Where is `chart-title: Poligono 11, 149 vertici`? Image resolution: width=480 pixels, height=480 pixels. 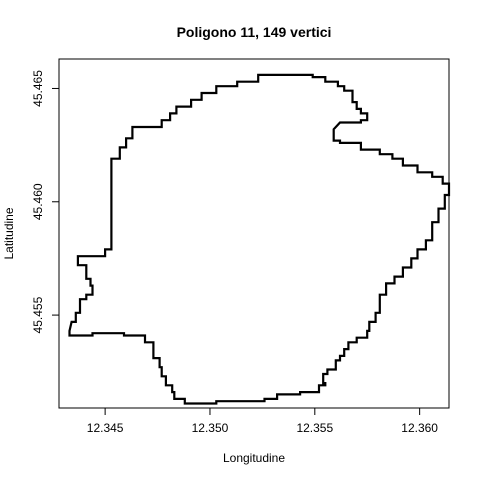
chart-title: Poligono 11, 149 vertici is located at coordinates (254, 32).